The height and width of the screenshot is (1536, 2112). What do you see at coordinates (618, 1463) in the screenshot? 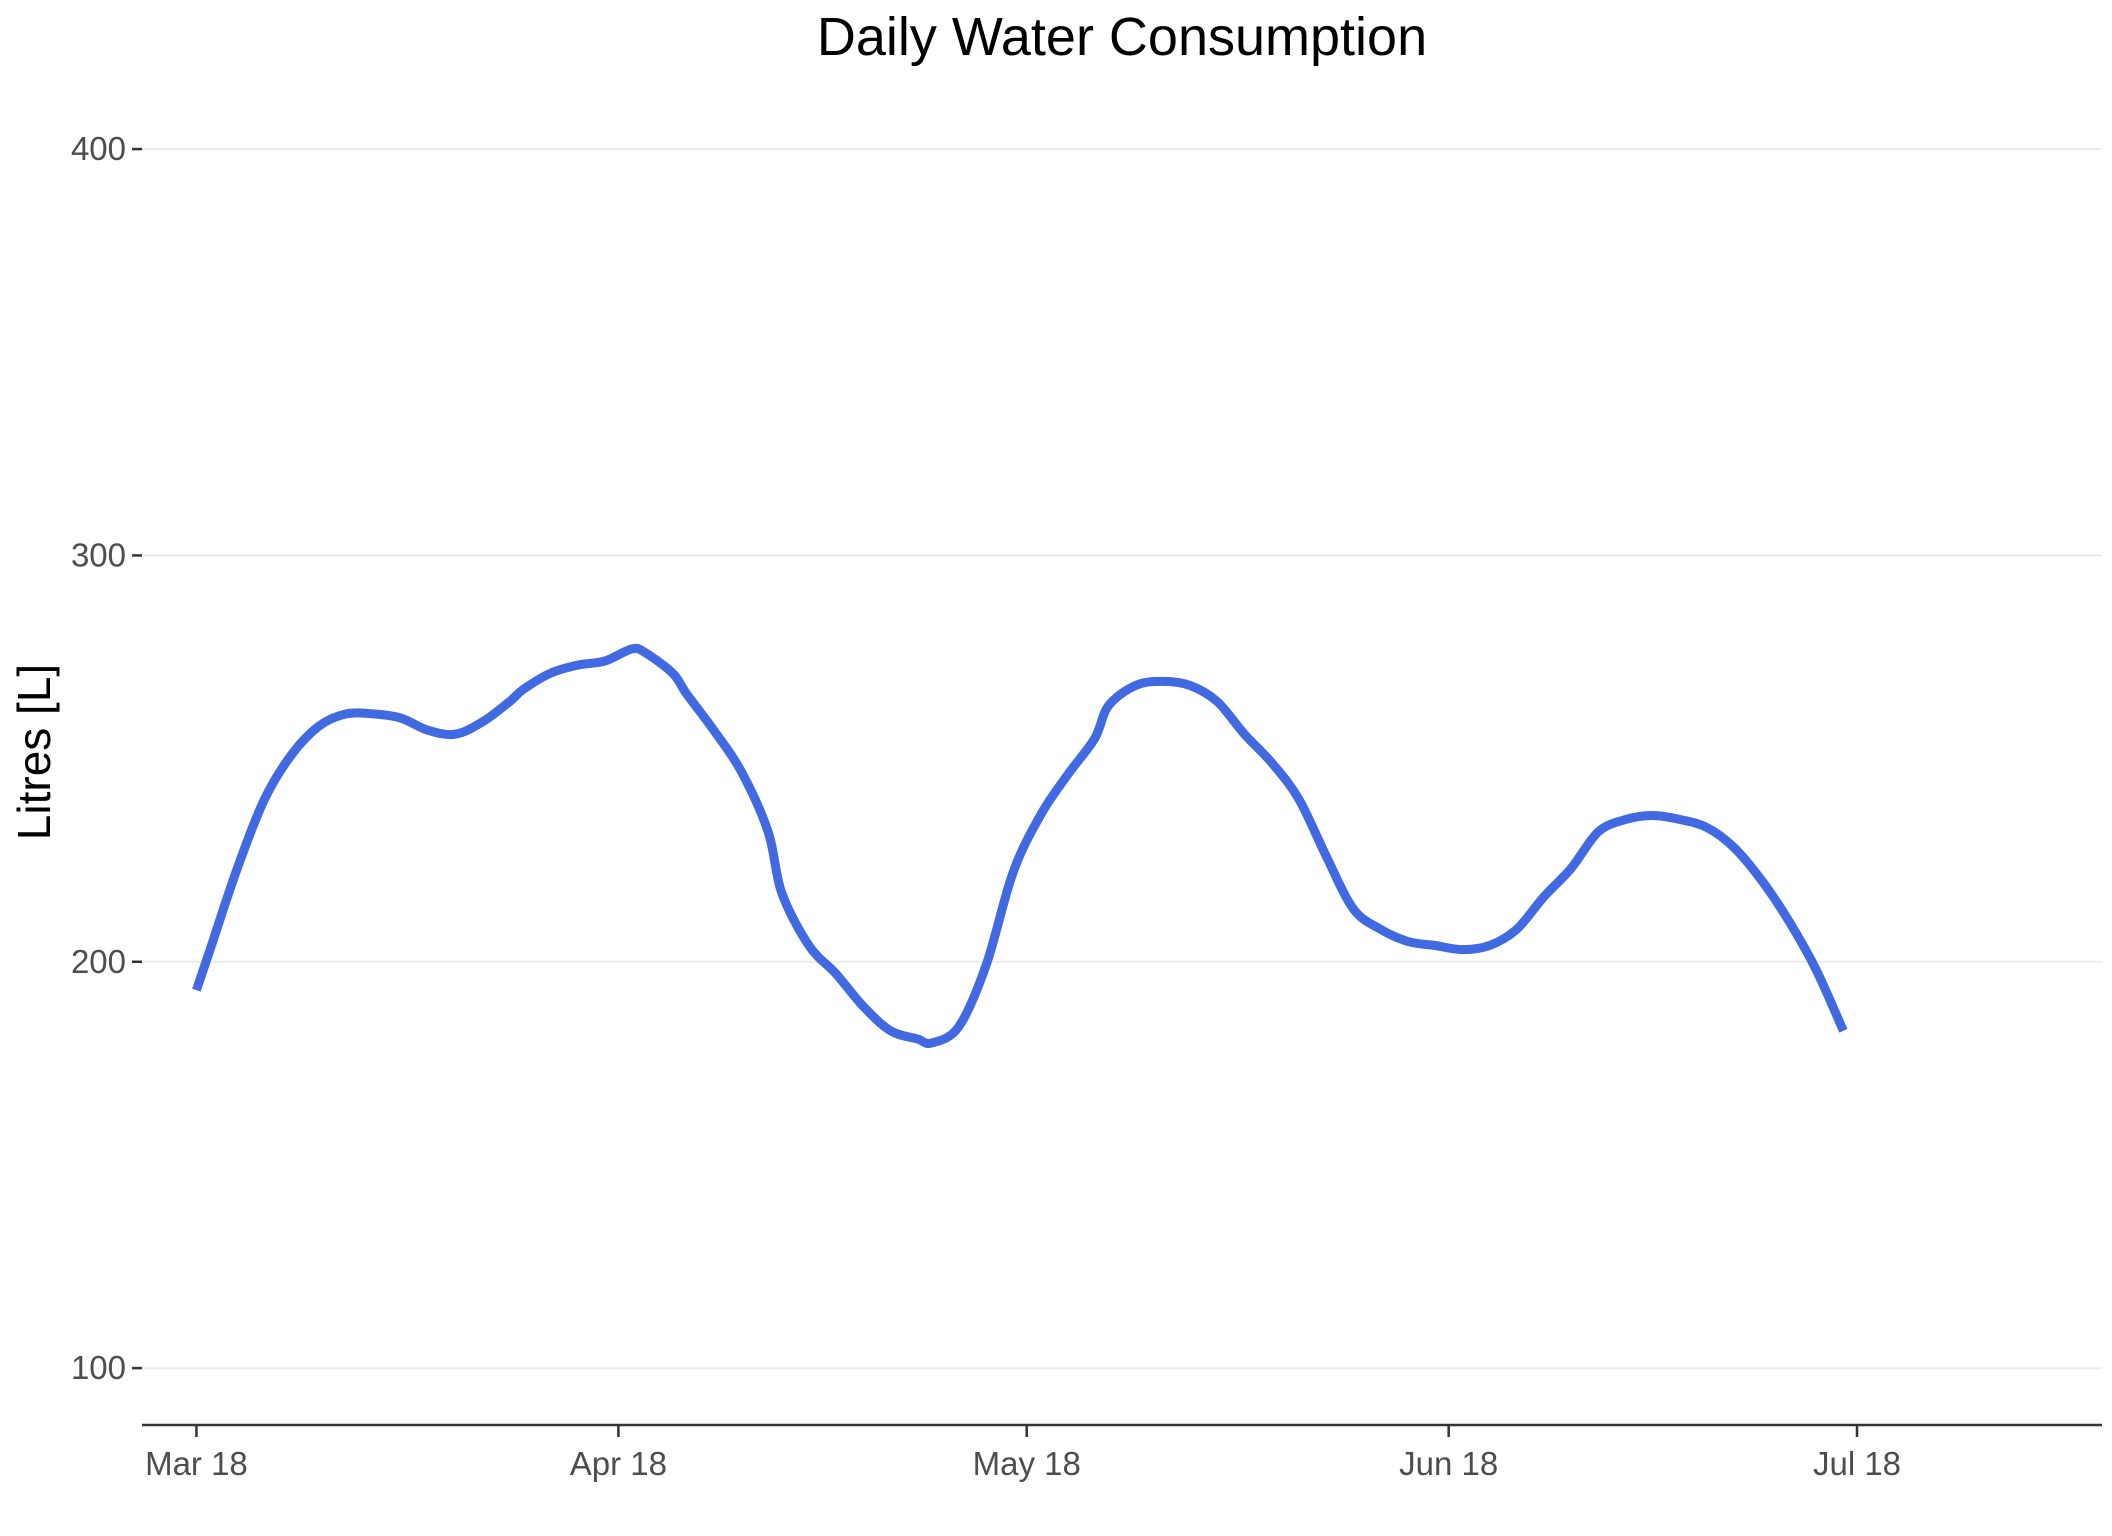
I see `x-tick-label-apr-18: Apr 18` at bounding box center [618, 1463].